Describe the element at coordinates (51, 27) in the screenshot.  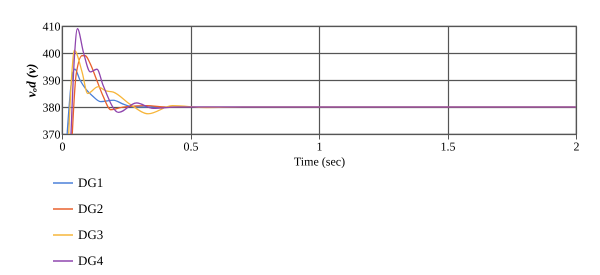
I see `y-tick-label: 410` at that location.